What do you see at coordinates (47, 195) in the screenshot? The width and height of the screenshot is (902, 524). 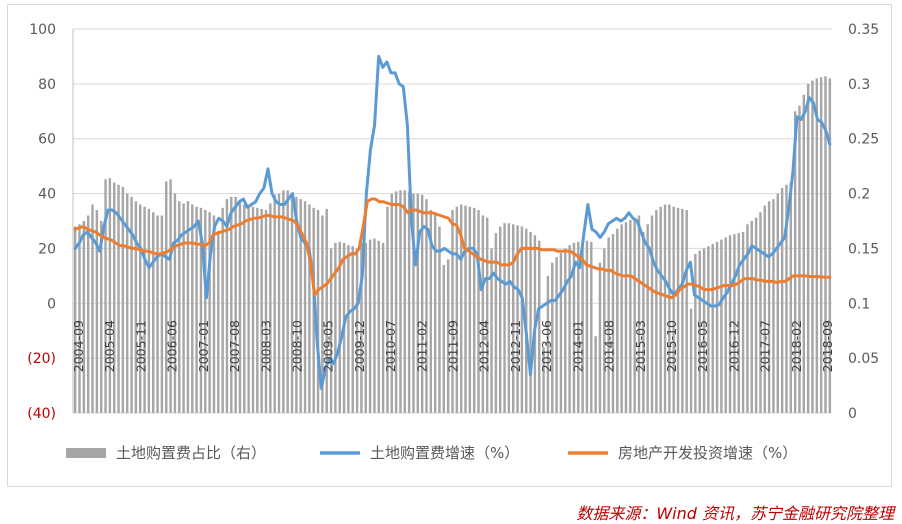 I see `left-tick-label: 40` at bounding box center [47, 195].